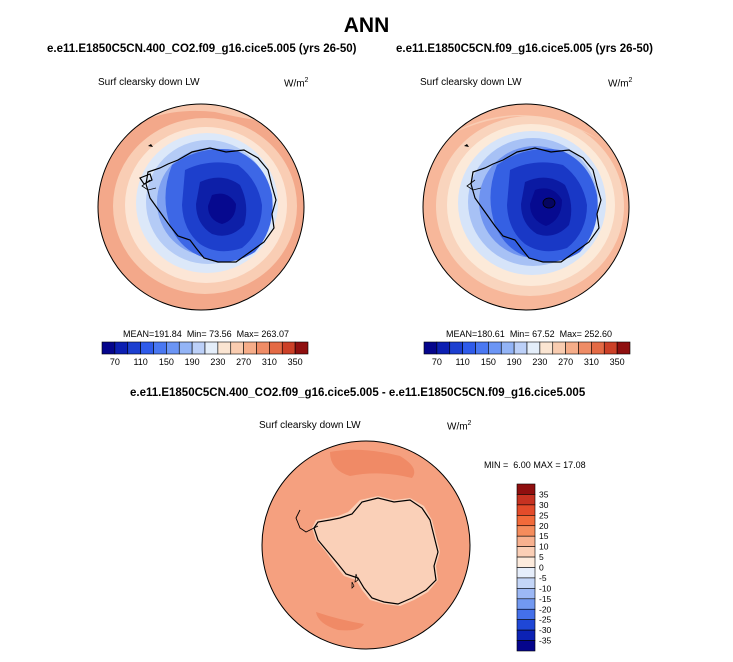  I want to click on panel-1-colorbar-tick-label: 270, so click(243, 362).